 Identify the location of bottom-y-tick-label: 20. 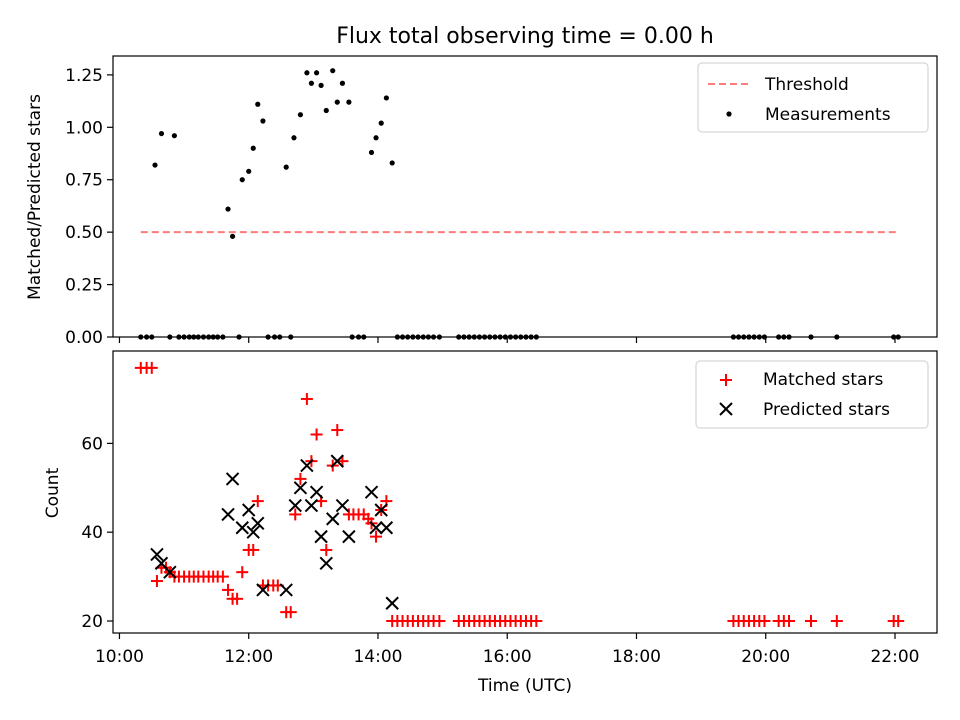
(92, 622).